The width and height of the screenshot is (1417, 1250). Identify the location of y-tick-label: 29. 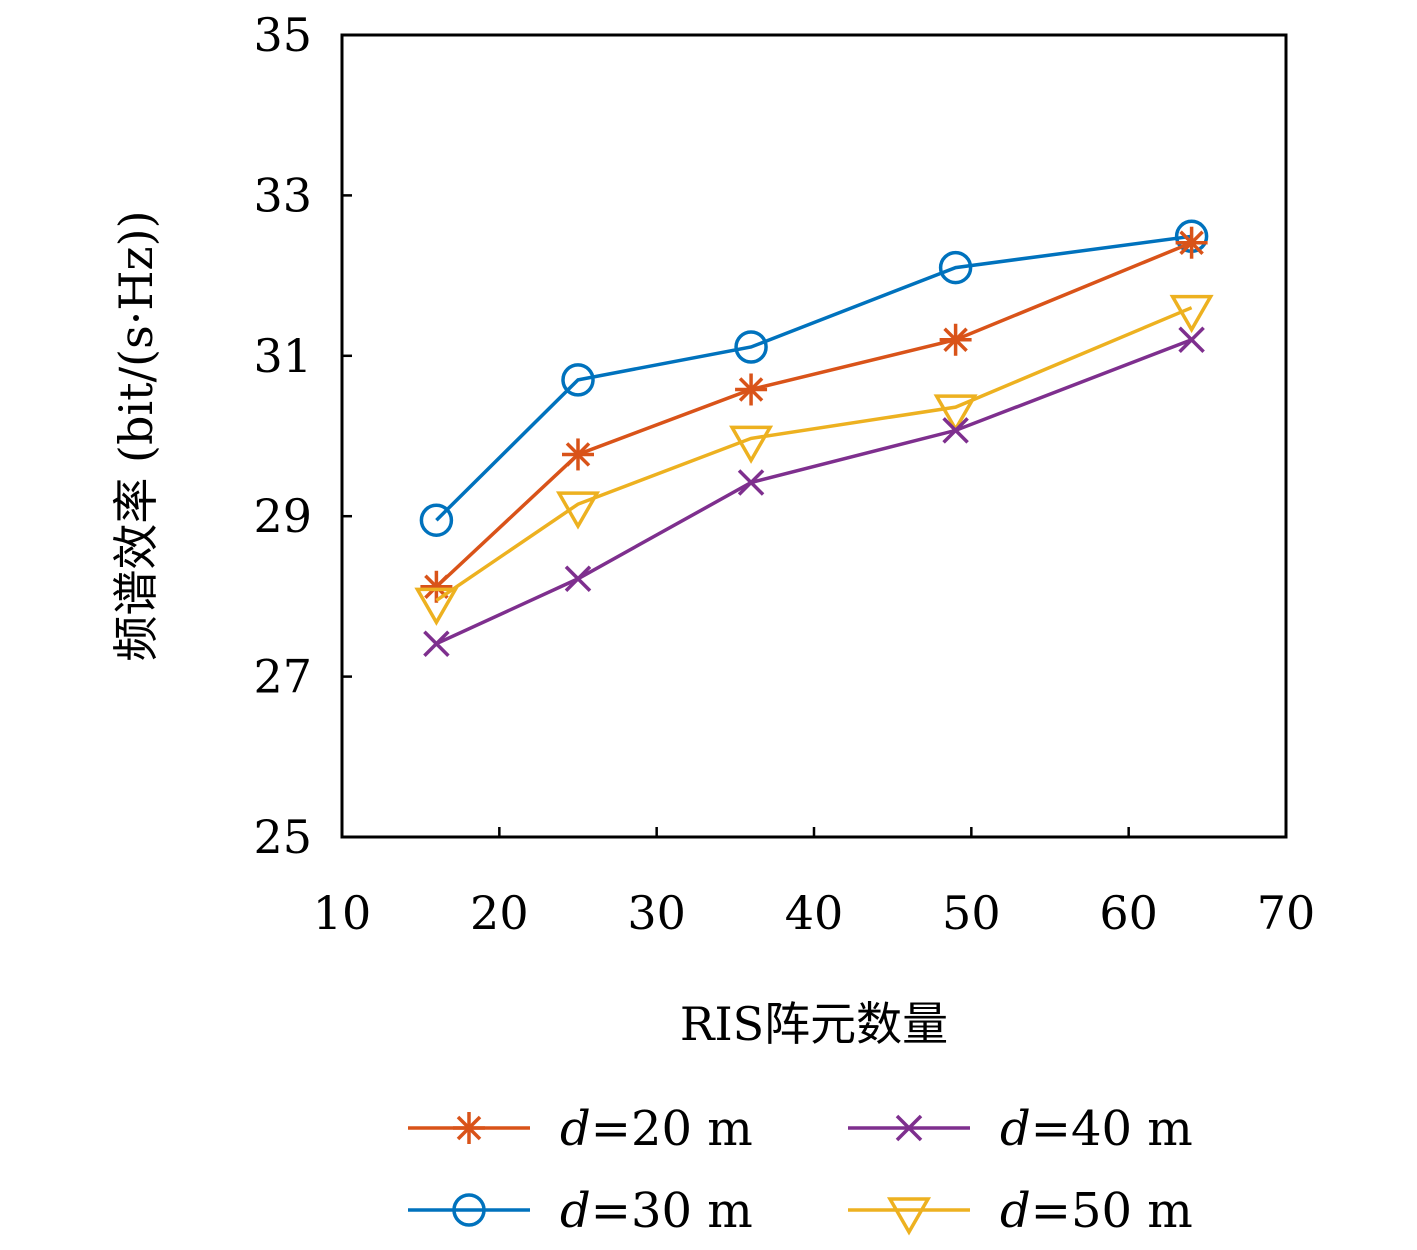
(282, 516).